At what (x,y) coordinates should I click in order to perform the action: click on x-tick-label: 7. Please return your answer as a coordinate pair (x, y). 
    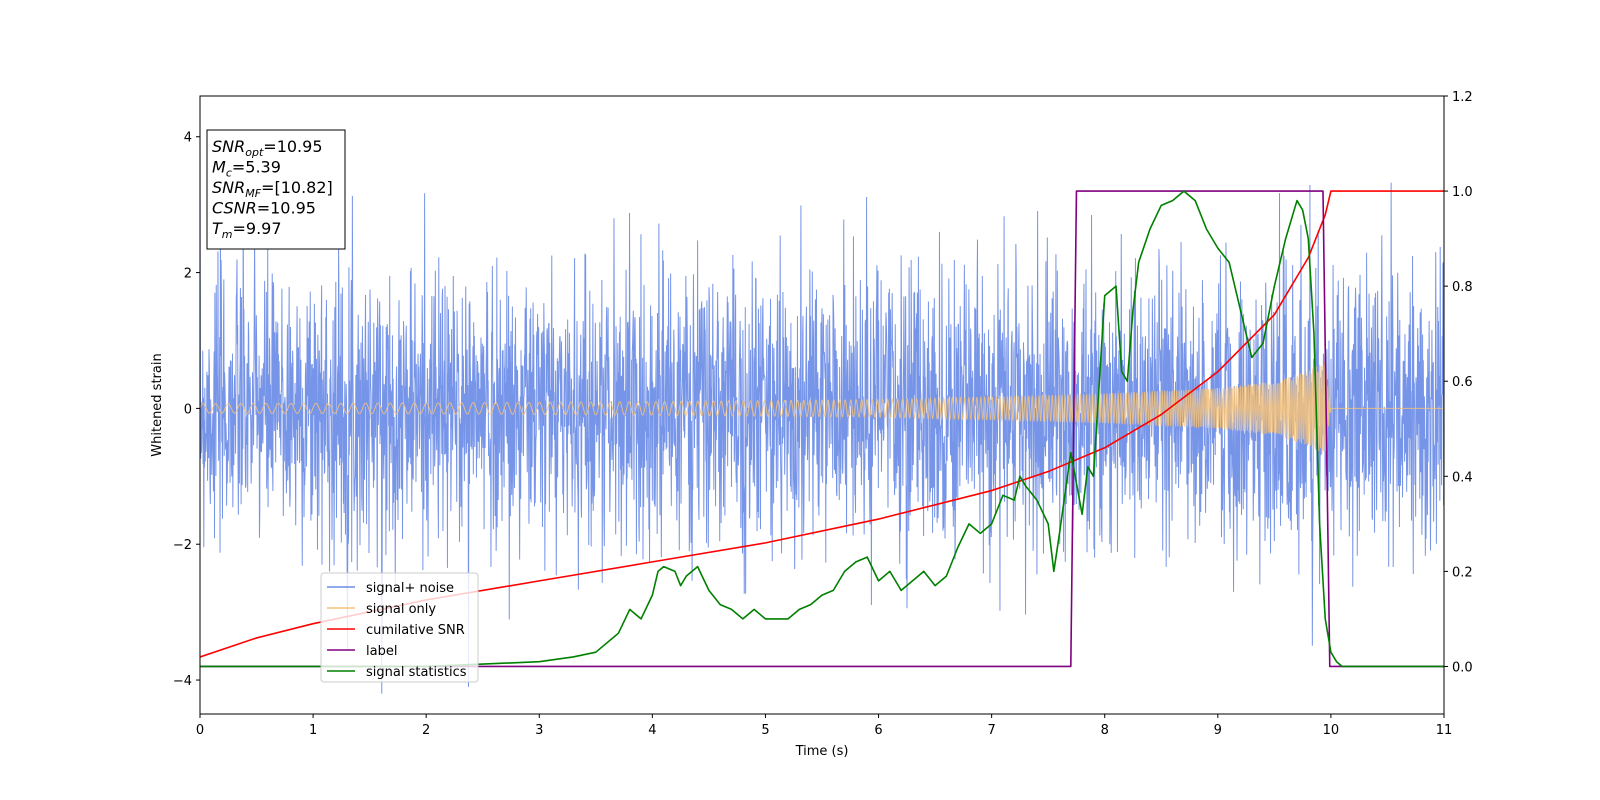
    Looking at the image, I should click on (991, 730).